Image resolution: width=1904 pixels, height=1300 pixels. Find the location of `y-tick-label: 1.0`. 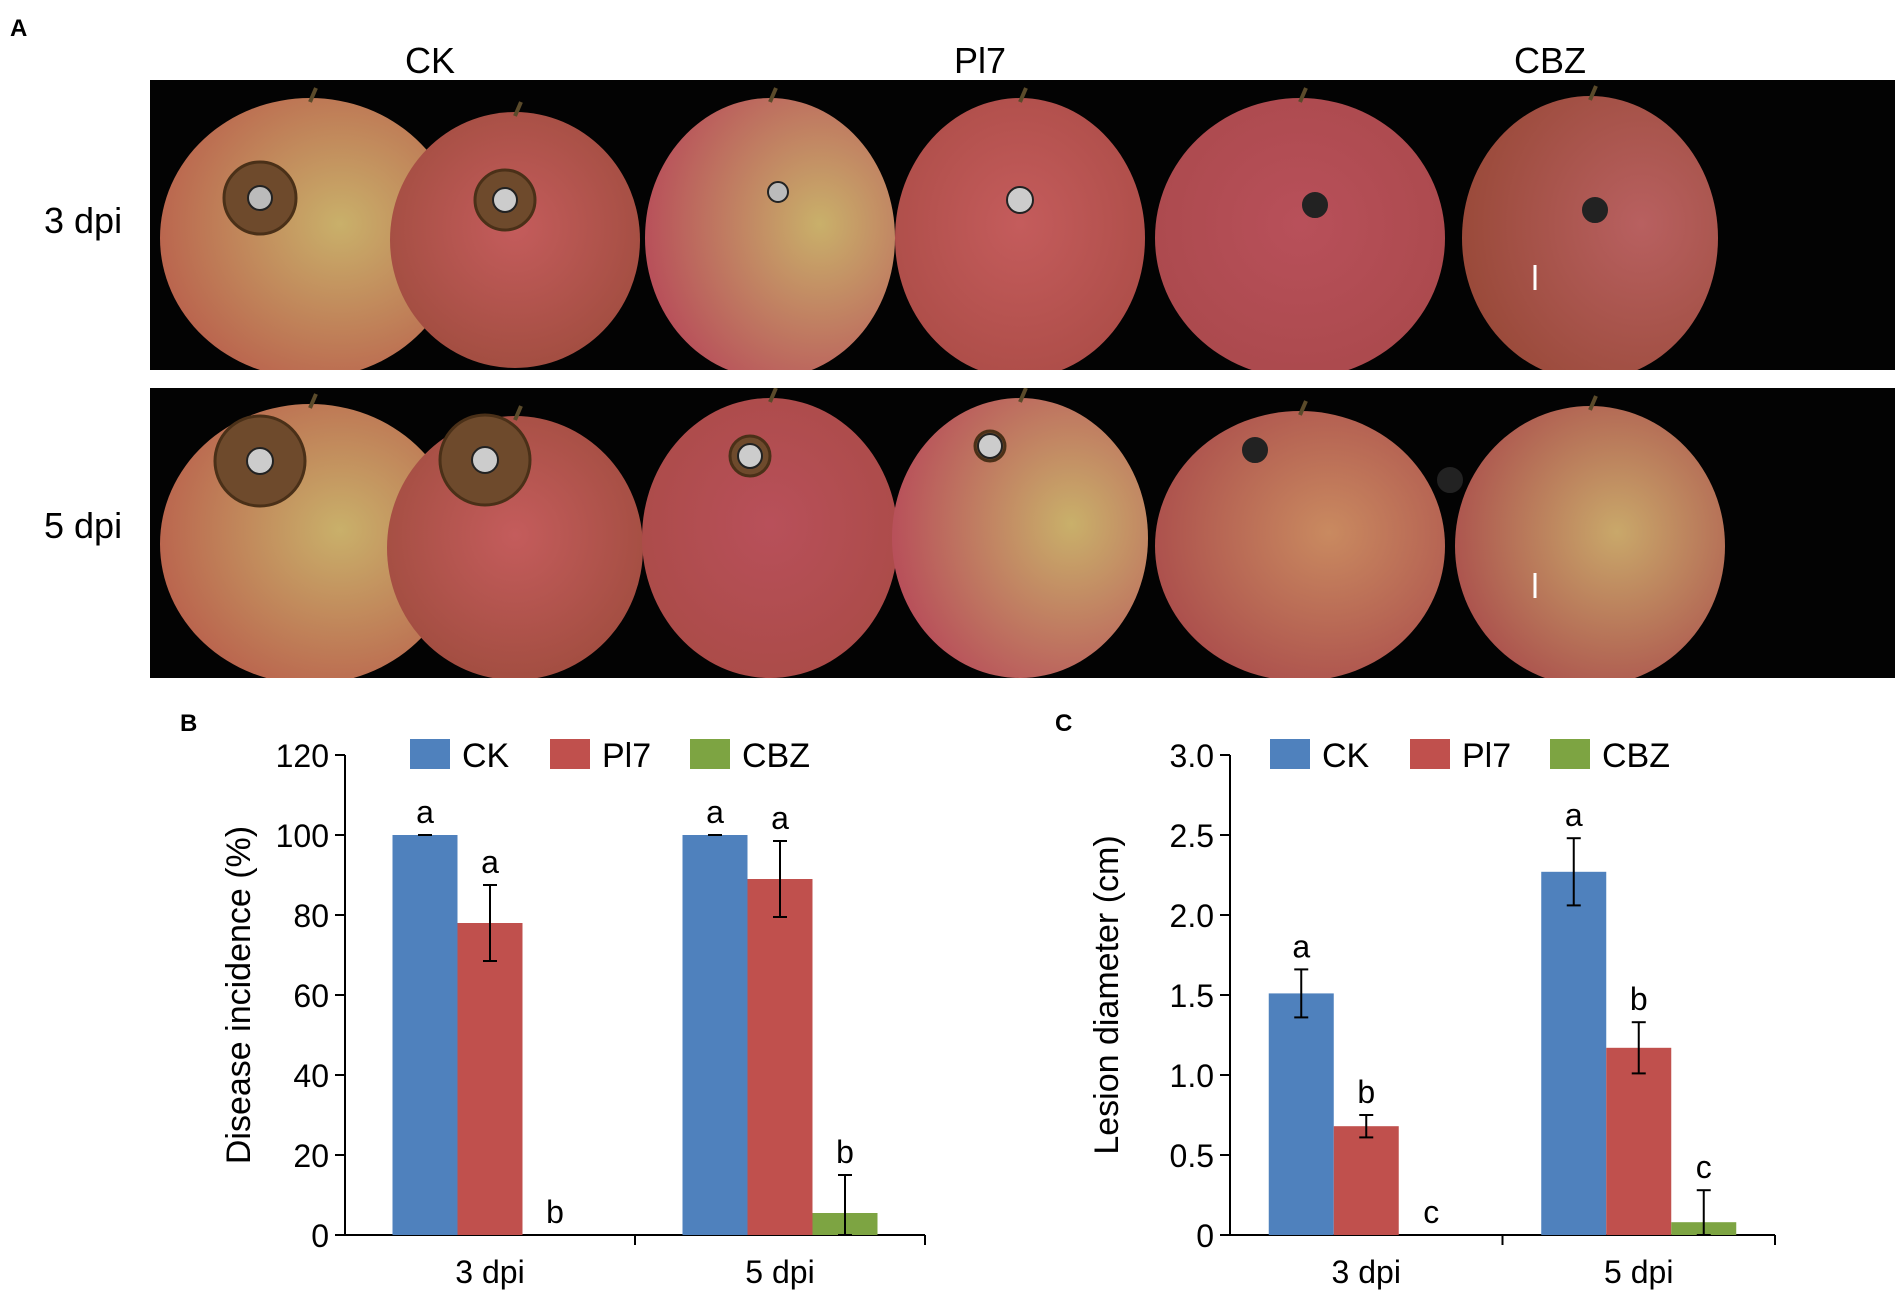

y-tick-label: 1.0 is located at coordinates (1192, 1076).